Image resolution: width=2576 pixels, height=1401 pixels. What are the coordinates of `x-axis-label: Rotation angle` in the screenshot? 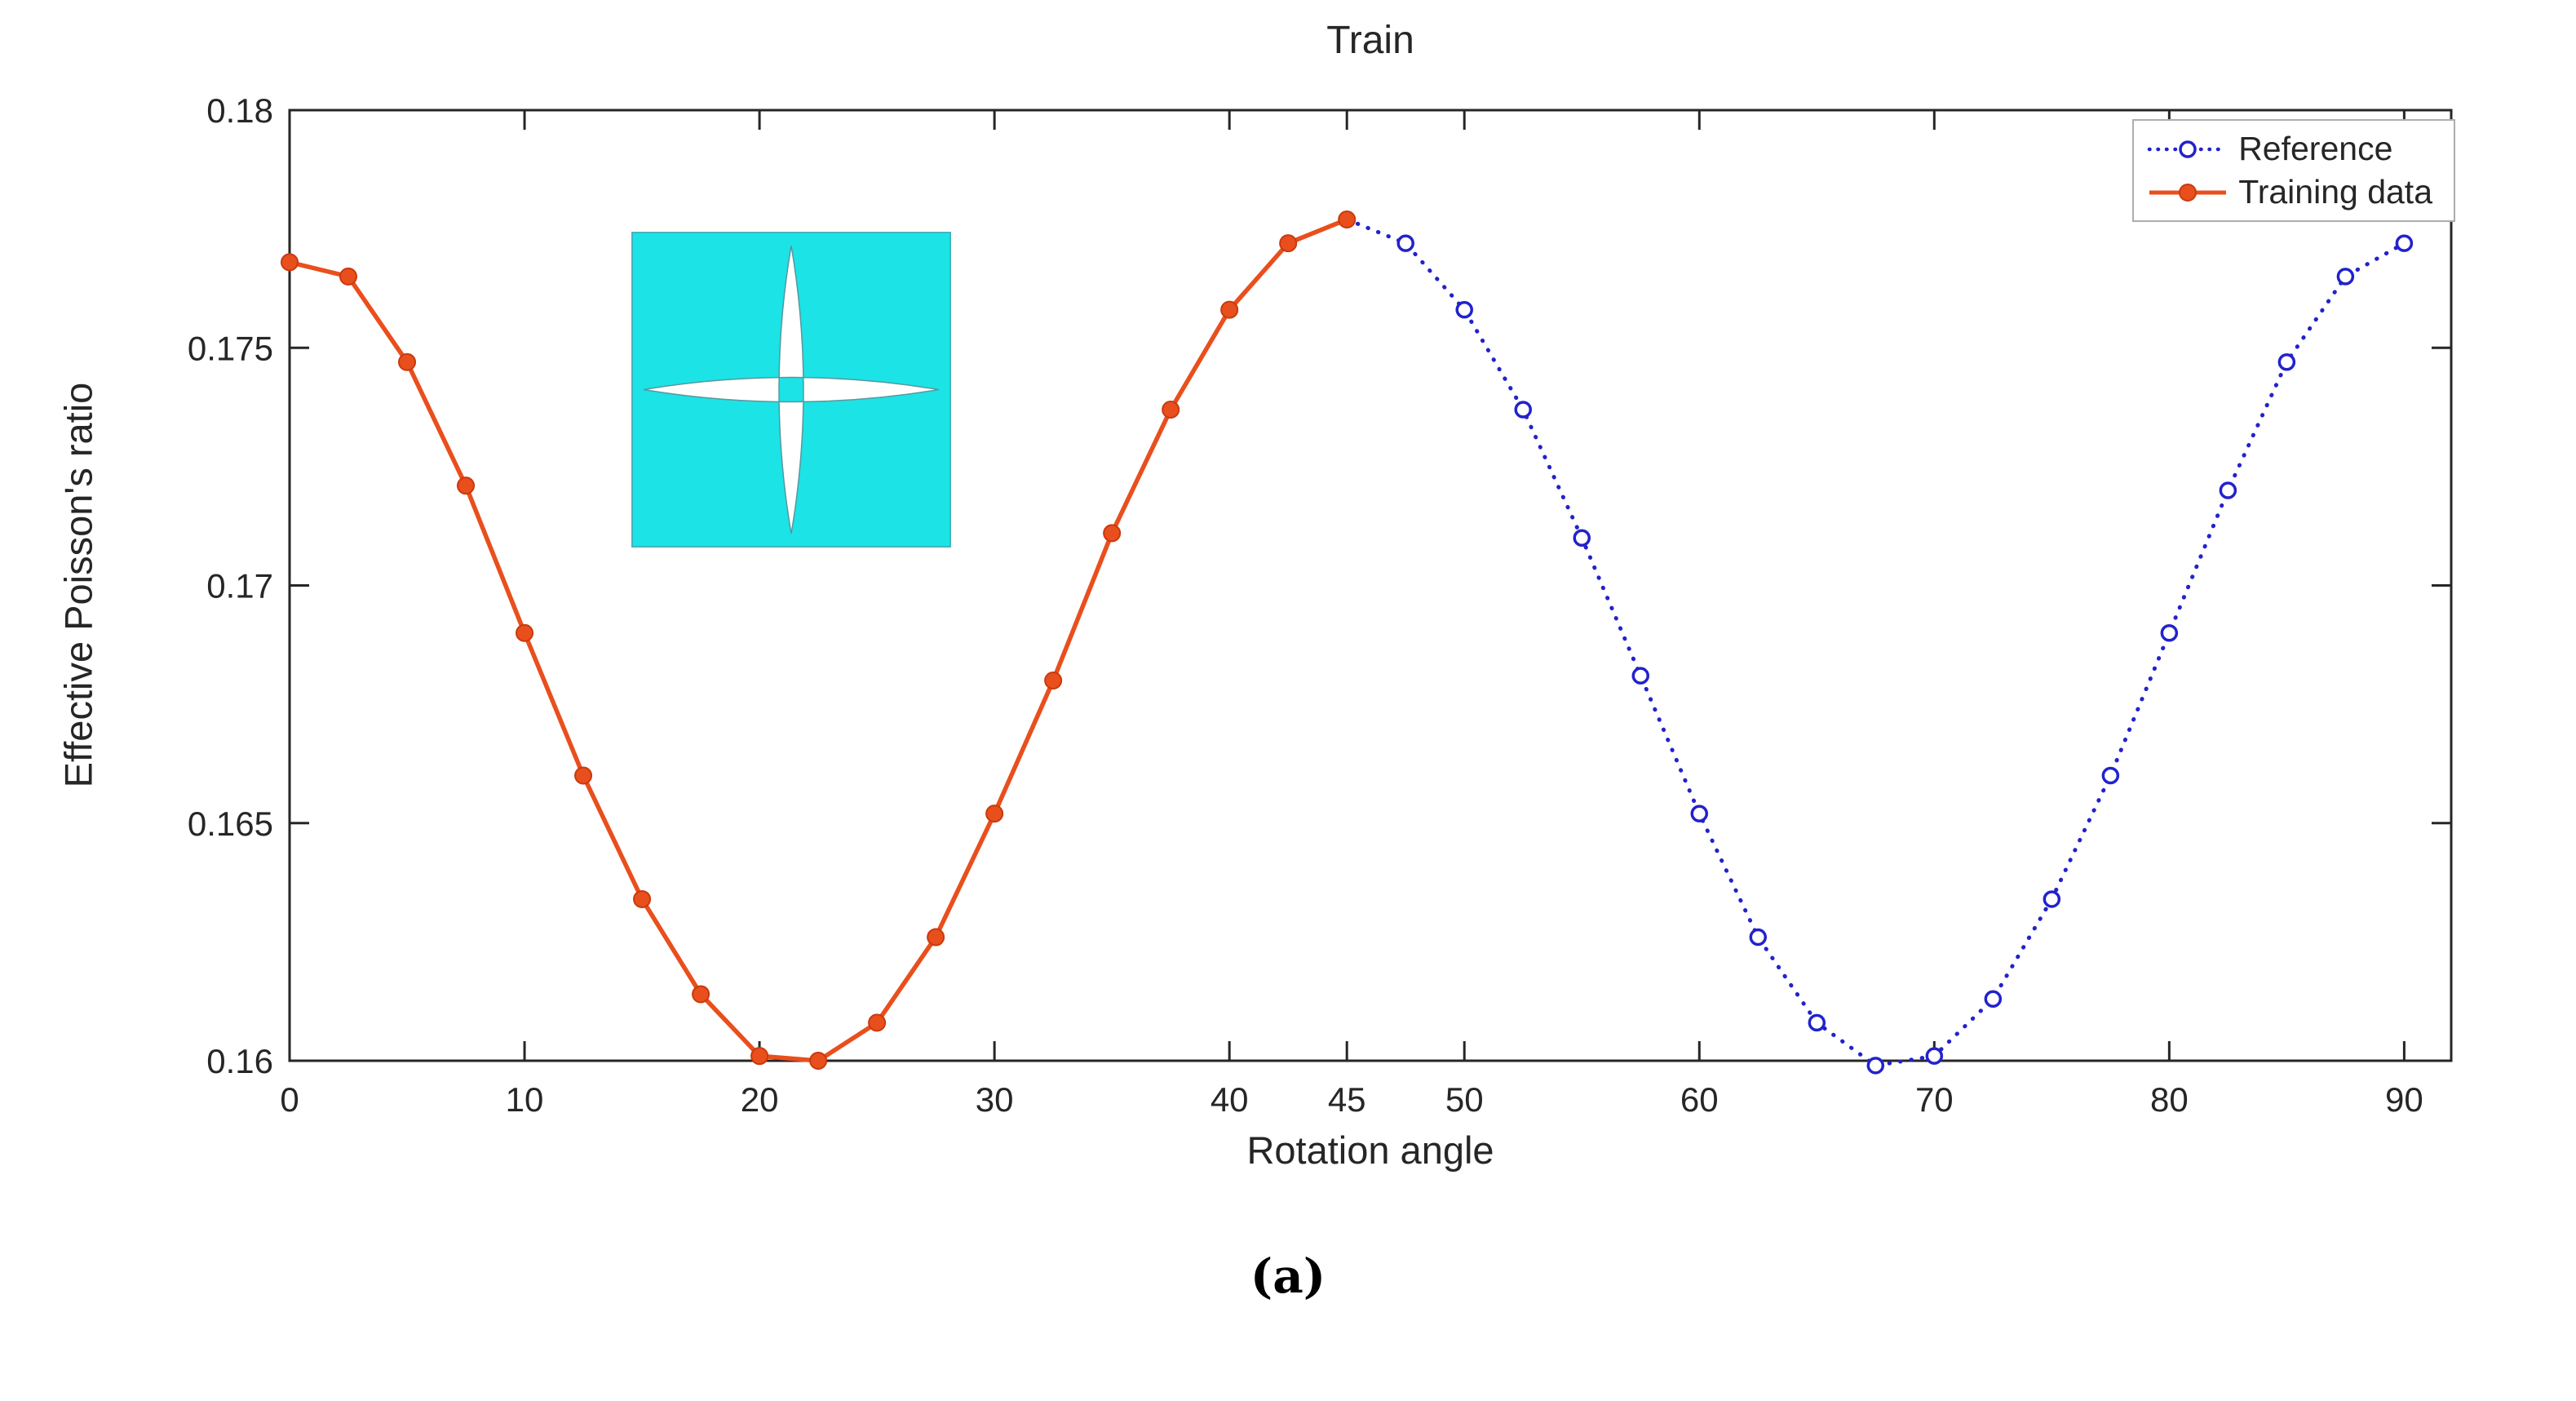 It's located at (1370, 1150).